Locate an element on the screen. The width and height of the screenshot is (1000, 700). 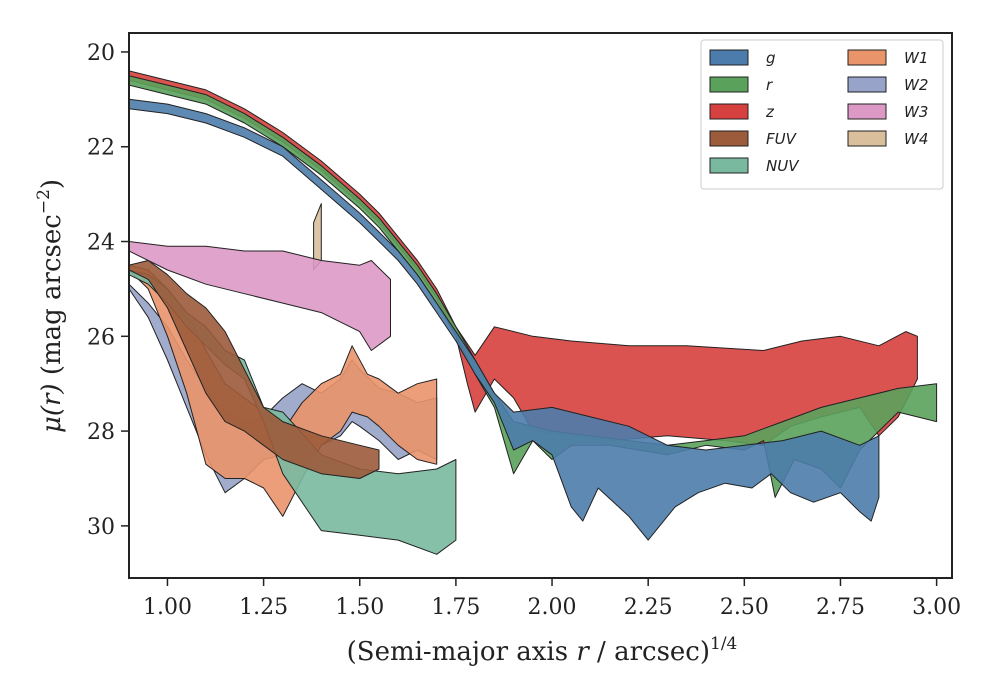
y-axis-label: μ(r) (mag arcsec−2) is located at coordinates (50, 306).